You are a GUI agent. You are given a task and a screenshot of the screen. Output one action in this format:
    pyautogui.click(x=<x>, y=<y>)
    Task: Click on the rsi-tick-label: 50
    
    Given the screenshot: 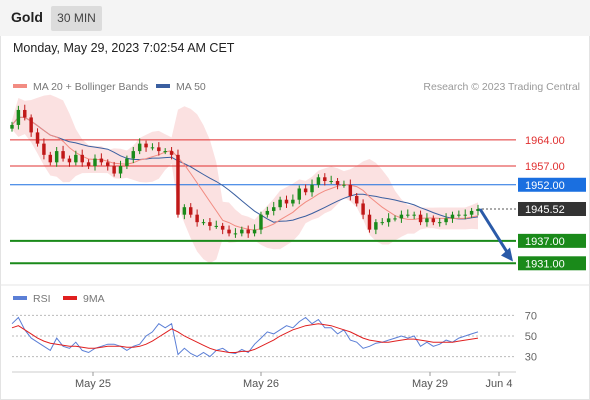 What is the action you would take?
    pyautogui.click(x=531, y=337)
    